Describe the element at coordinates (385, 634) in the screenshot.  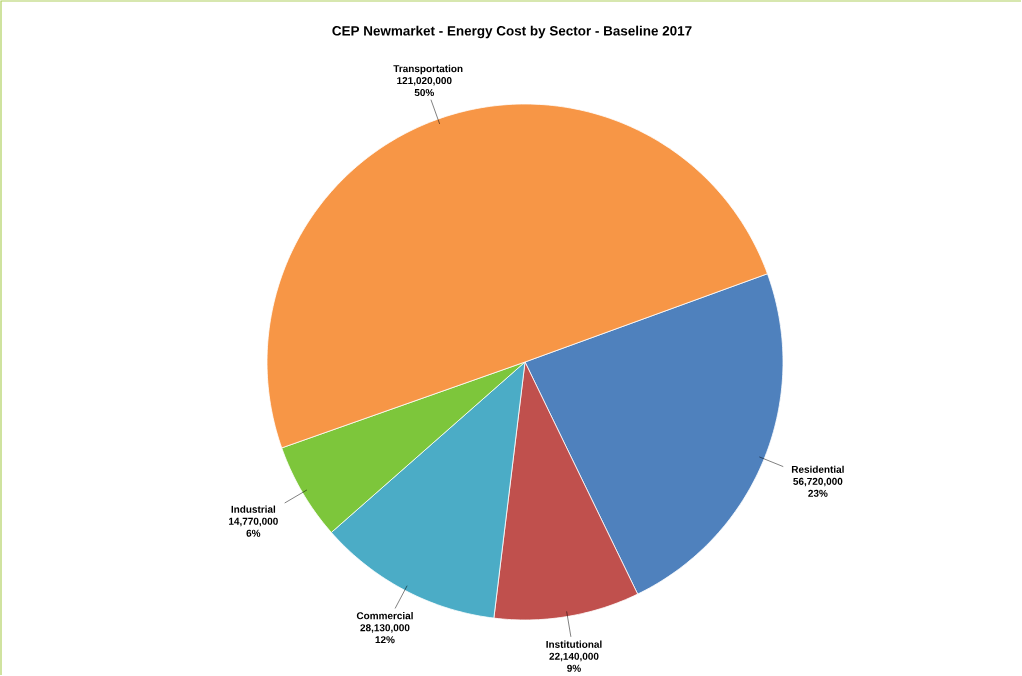
I see `data-label: 28,130,000 12%` at that location.